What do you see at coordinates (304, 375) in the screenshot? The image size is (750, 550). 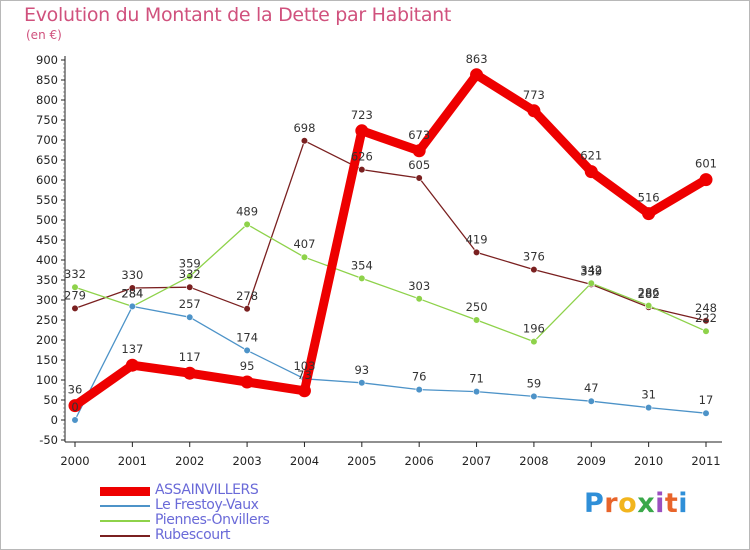 I see `data-label: 73` at bounding box center [304, 375].